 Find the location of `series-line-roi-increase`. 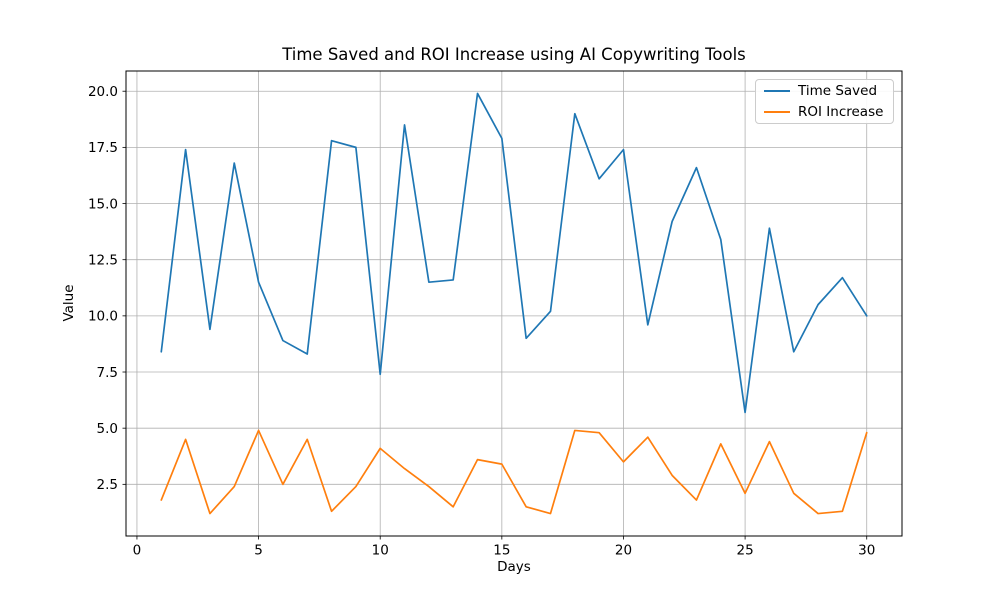

series-line-roi-increase is located at coordinates (514, 472).